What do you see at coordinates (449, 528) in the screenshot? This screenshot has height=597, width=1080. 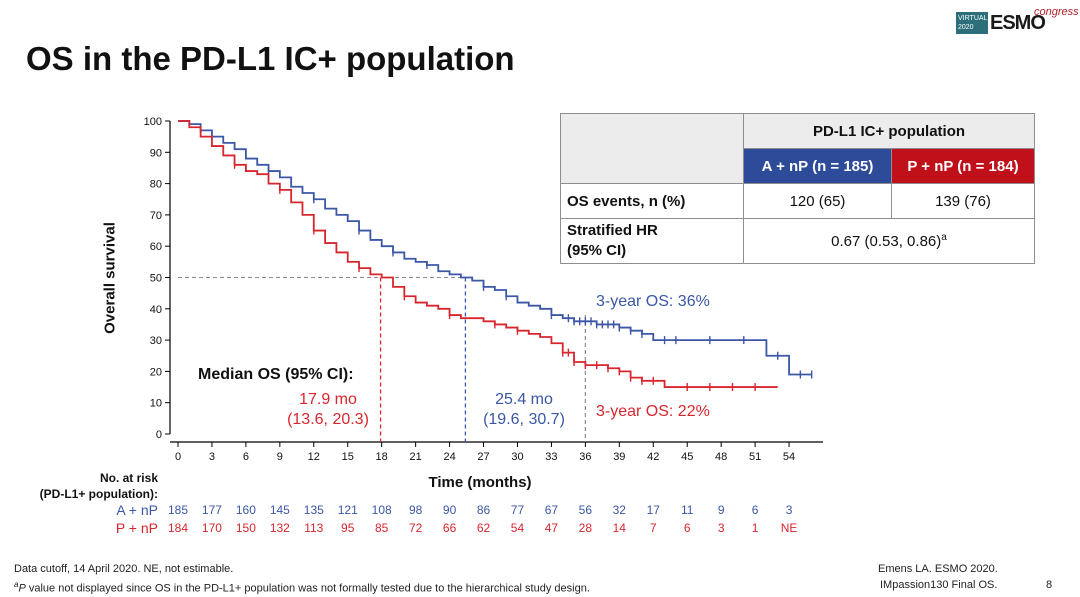 I see `risk-value: 66` at bounding box center [449, 528].